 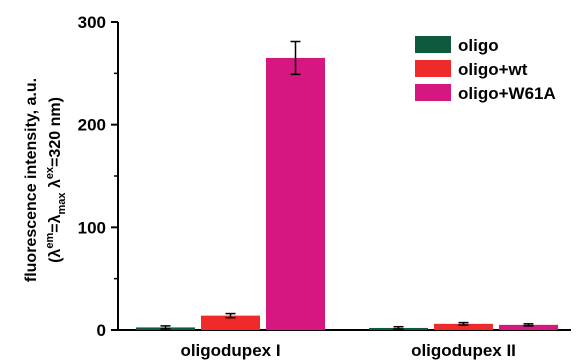 What do you see at coordinates (230, 350) in the screenshot?
I see `x-category-label: oligodupex I` at bounding box center [230, 350].